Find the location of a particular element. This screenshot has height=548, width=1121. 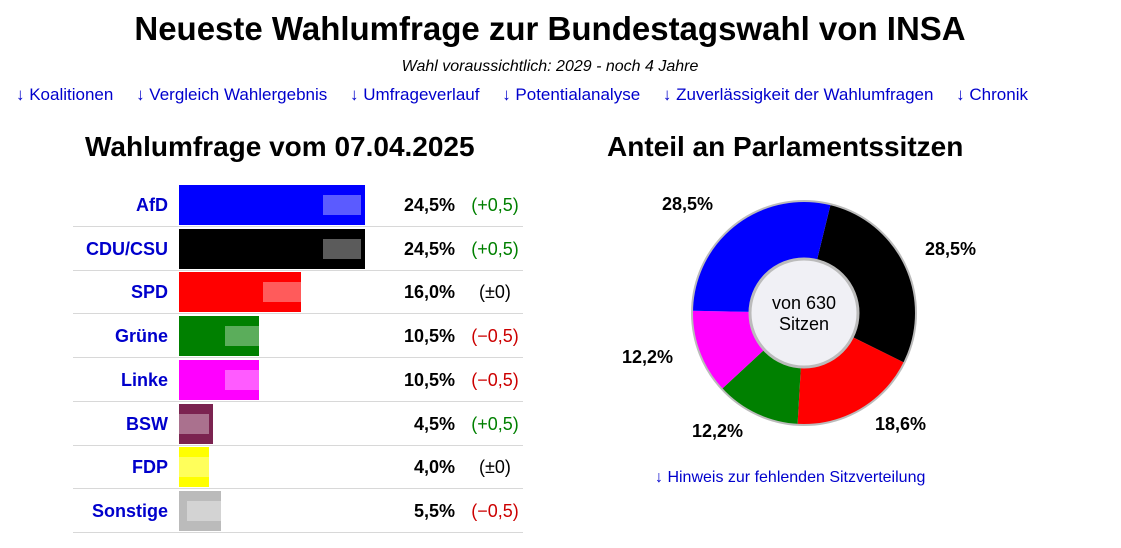

pie-center-text: Sitzen is located at coordinates (804, 324).